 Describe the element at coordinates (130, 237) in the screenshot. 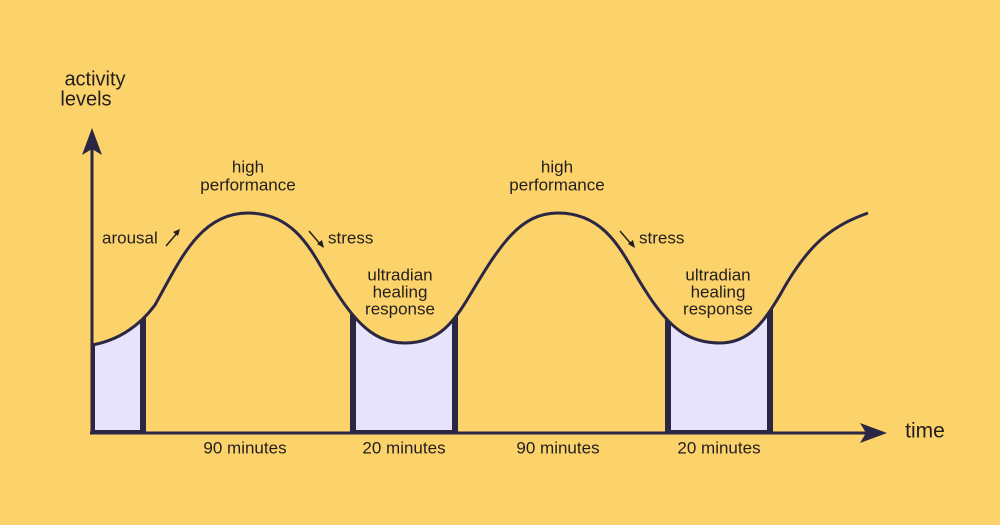

I see `arousal-label: arousal` at that location.